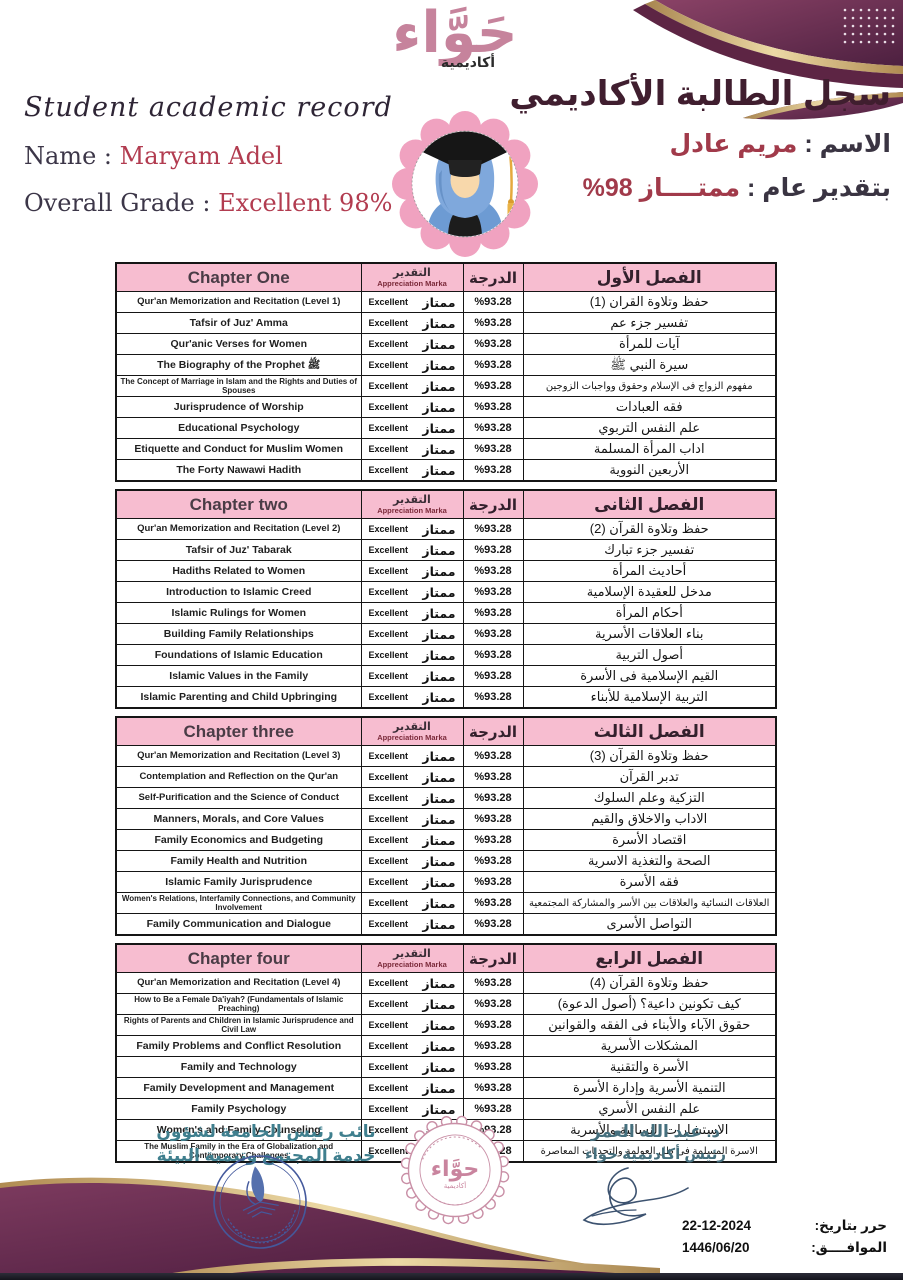 Image resolution: width=903 pixels, height=1280 pixels. I want to click on subject-name-ar: حقوق الآباء والأبناء فى الفقه والقوانين, so click(649, 1025).